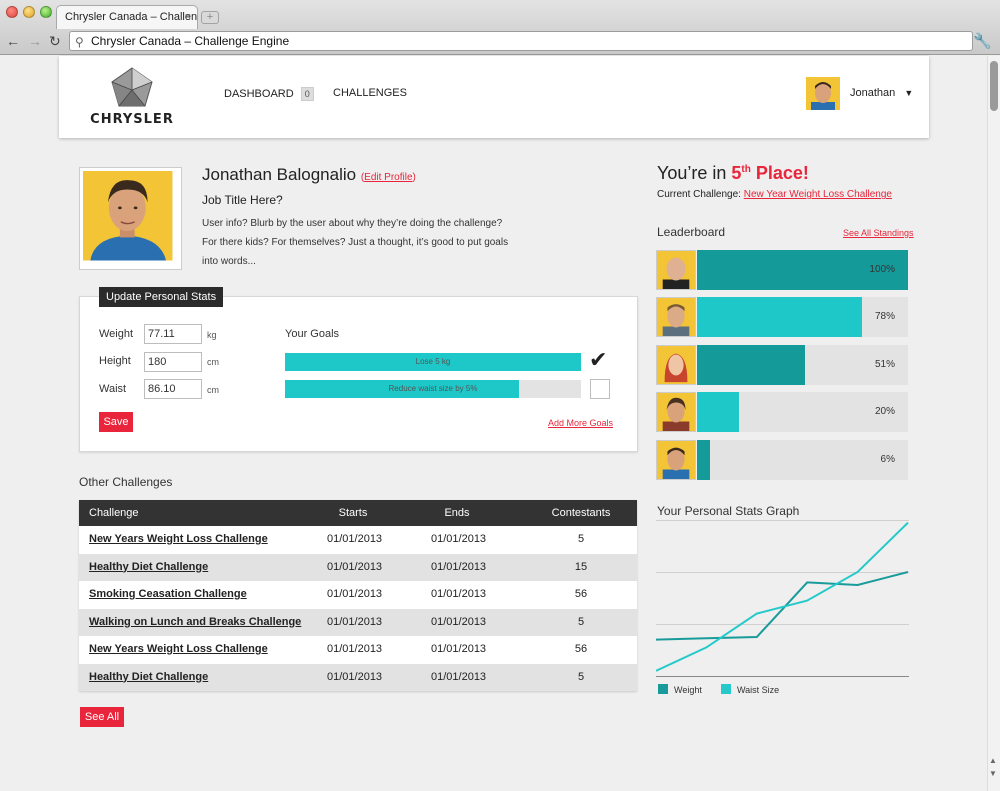 The height and width of the screenshot is (791, 1000). I want to click on leaderboard-row: 20%, so click(782, 412).